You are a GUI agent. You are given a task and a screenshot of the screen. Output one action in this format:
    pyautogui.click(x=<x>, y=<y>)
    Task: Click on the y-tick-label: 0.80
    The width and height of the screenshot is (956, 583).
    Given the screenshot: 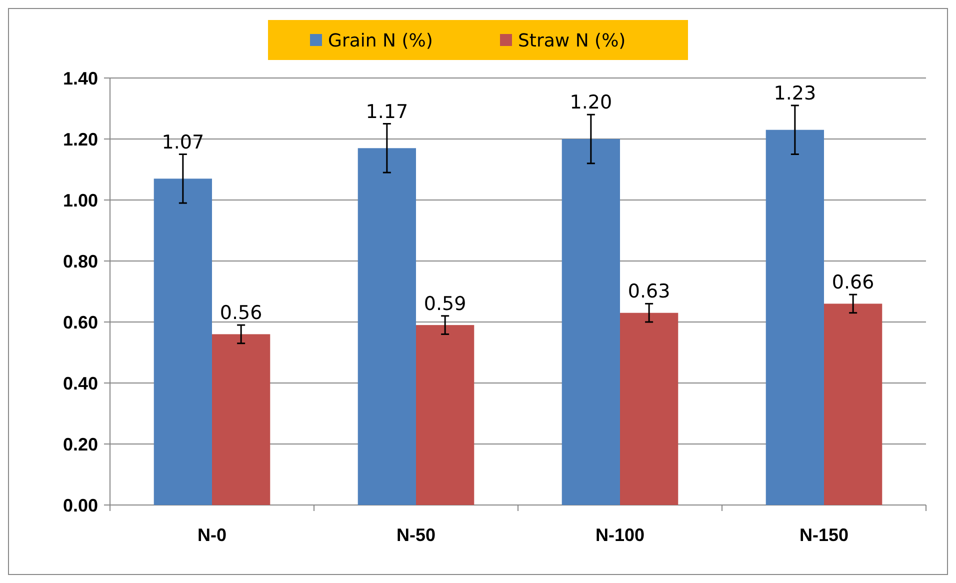 What is the action you would take?
    pyautogui.click(x=80, y=261)
    